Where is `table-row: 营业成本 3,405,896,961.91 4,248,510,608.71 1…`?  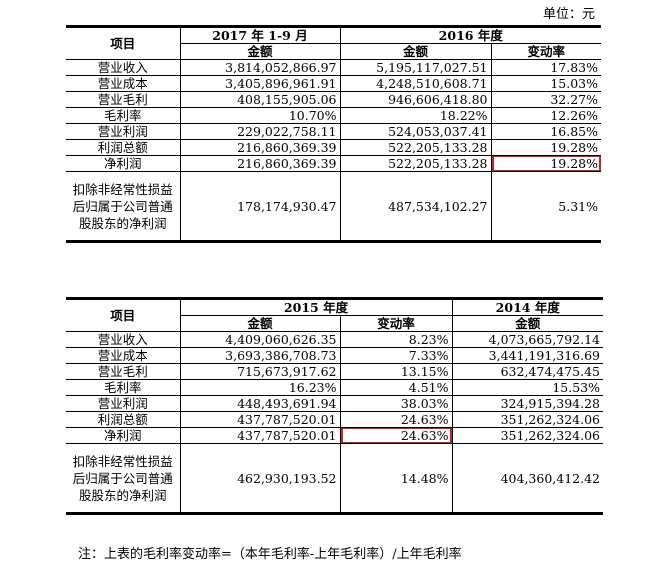 table-row: 营业成本 3,405,896,961.91 4,248,510,608.71 1… is located at coordinates (333, 83).